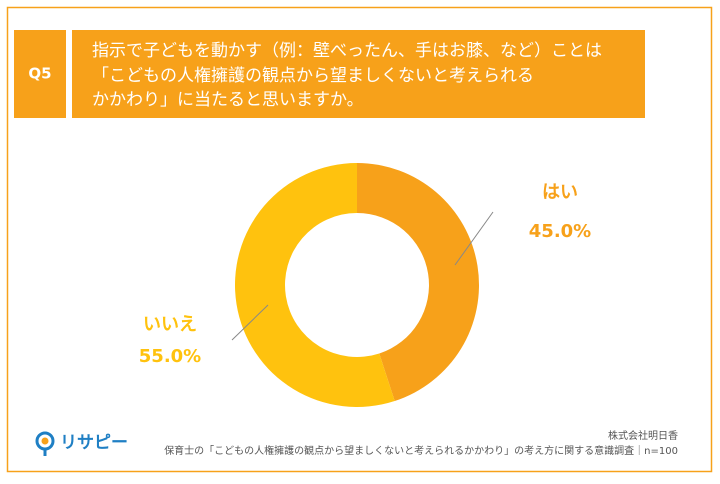  I want to click on question-number: Q5, so click(39, 74).